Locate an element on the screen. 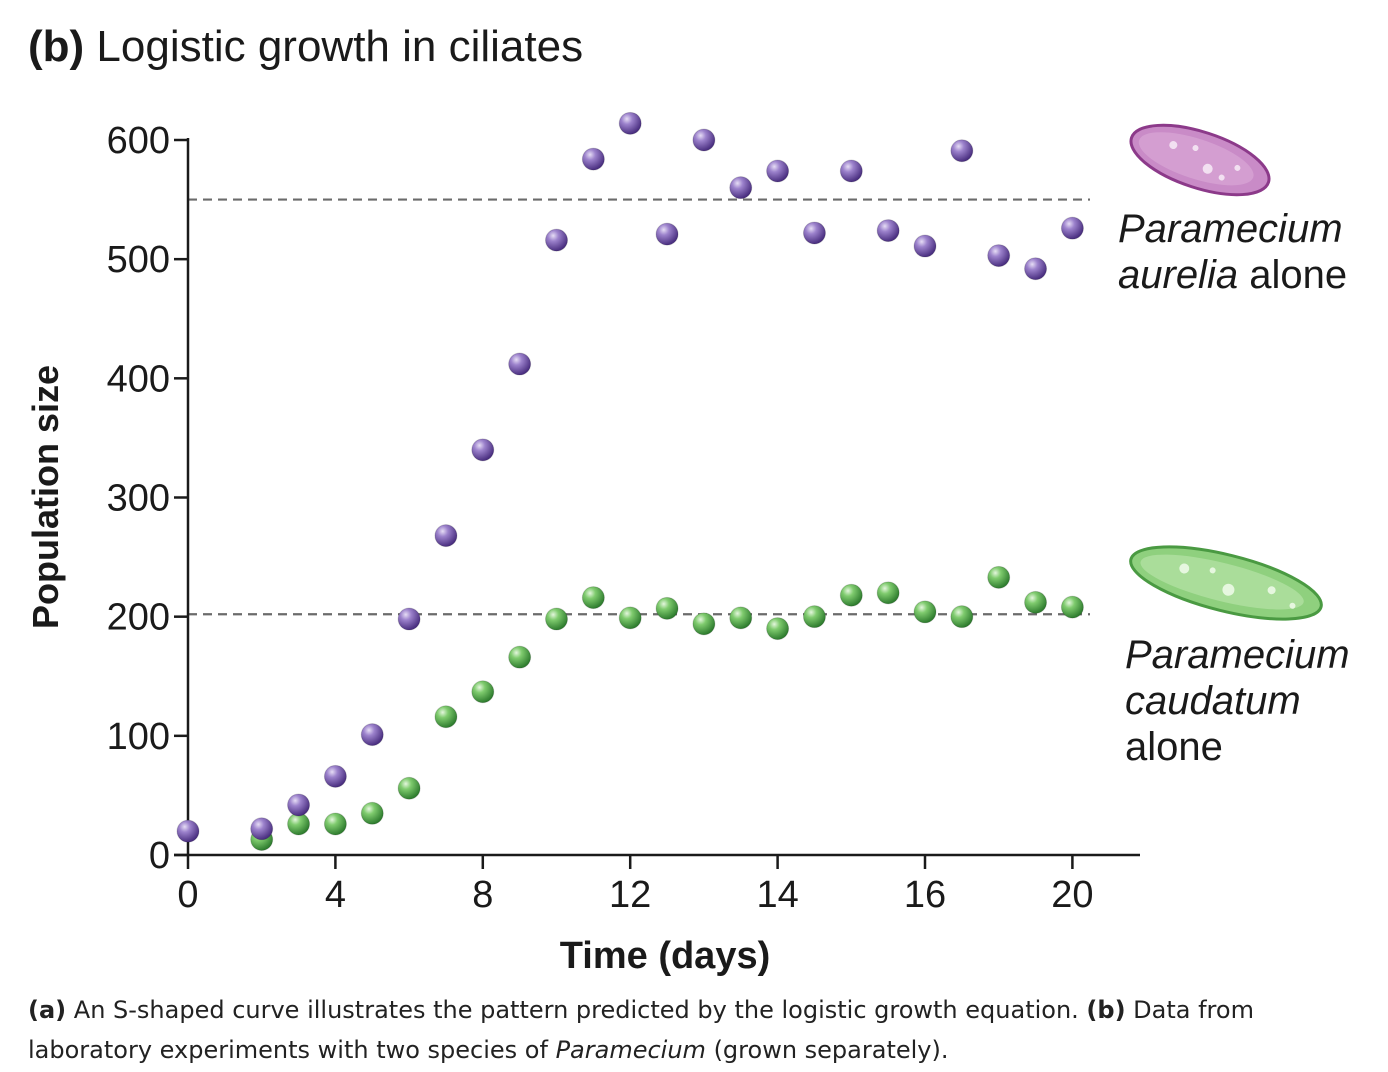  caption-b-label: (b) is located at coordinates (1106, 1010).